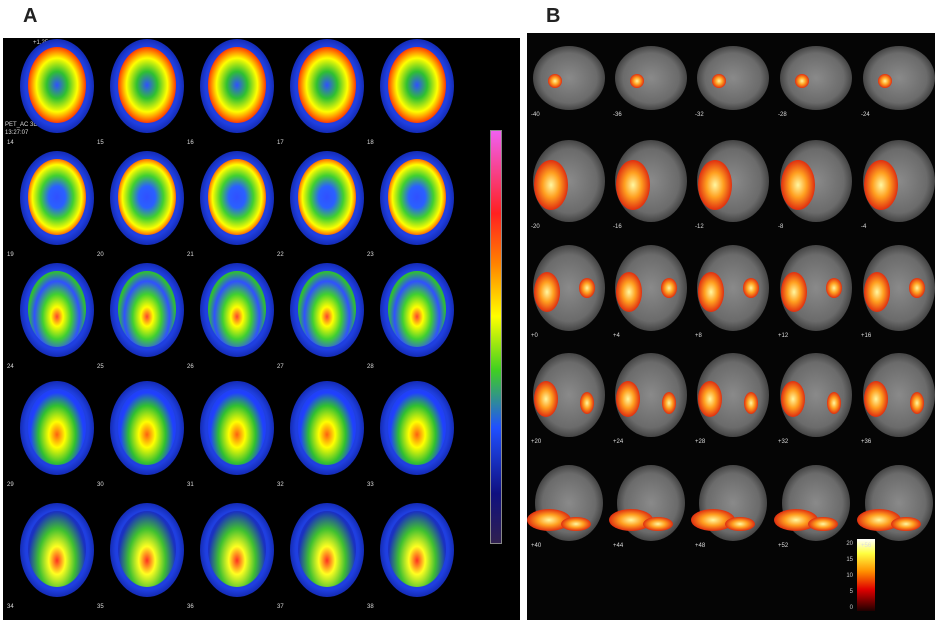  Describe the element at coordinates (496, 337) in the screenshot. I see `pet-colorbar` at that location.